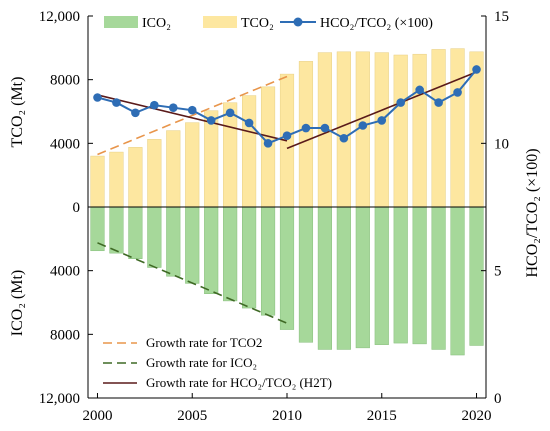 This screenshot has width=550, height=431. Describe the element at coordinates (65, 272) in the screenshot. I see `left-tick-label-4: 4000` at that location.